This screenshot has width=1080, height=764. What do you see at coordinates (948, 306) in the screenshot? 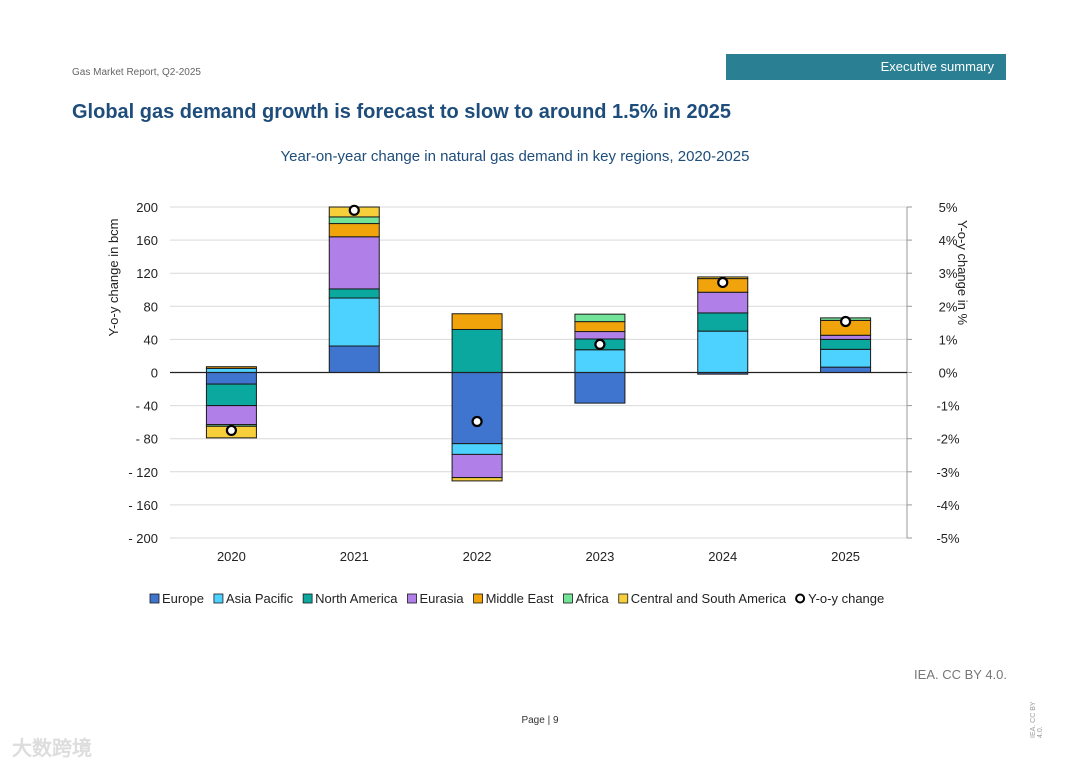
I see `y2-tick-label: 2%` at bounding box center [948, 306].